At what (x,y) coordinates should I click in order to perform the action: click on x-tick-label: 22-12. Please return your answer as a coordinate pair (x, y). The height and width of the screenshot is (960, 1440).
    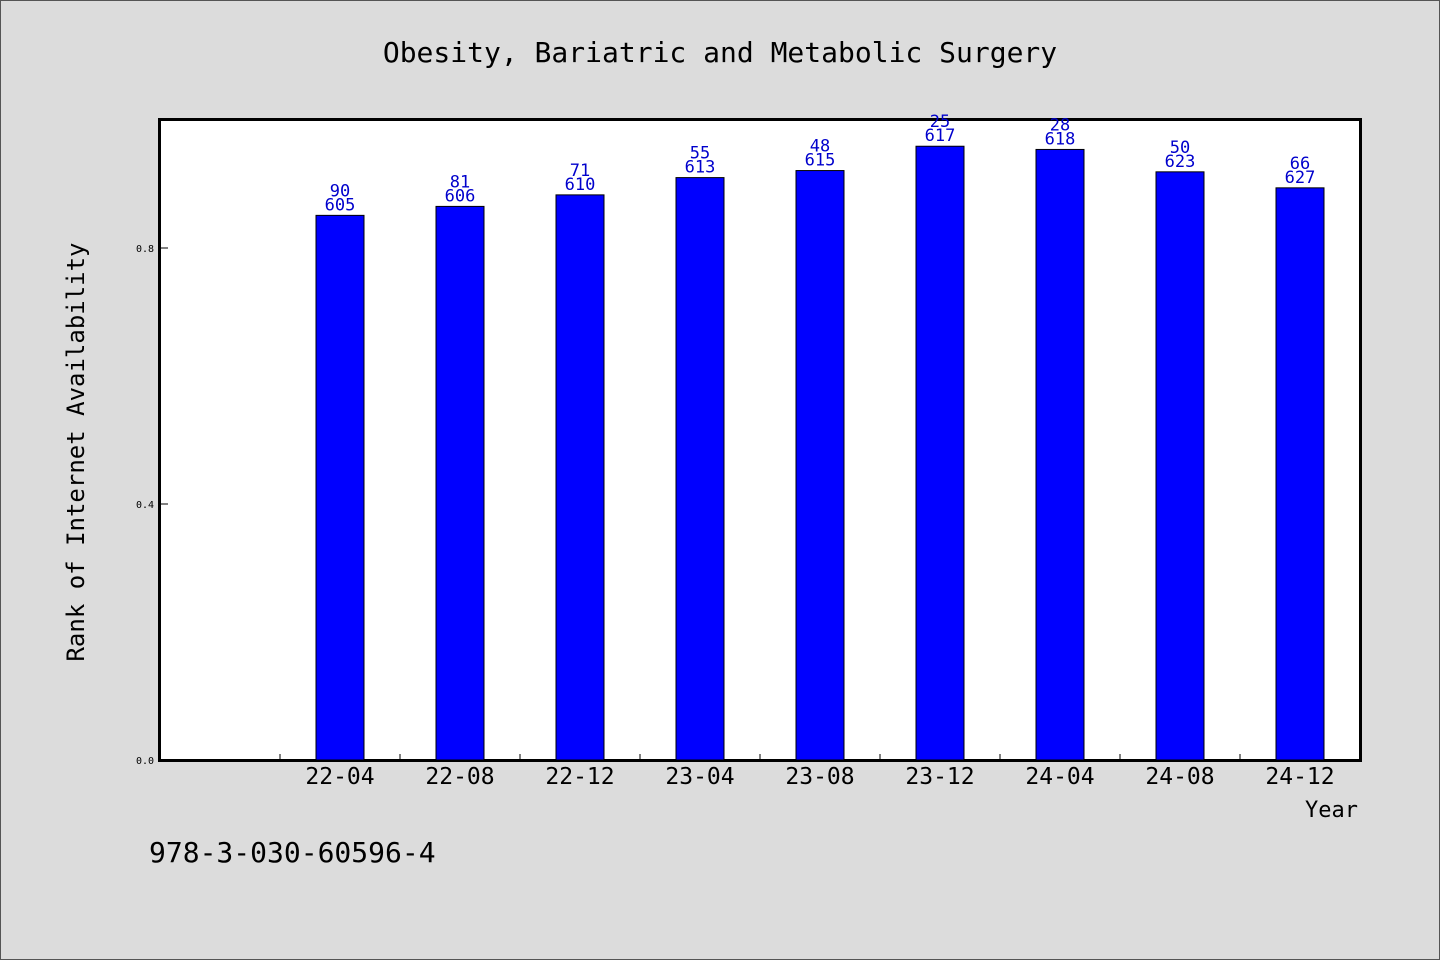
    Looking at the image, I should click on (579, 777).